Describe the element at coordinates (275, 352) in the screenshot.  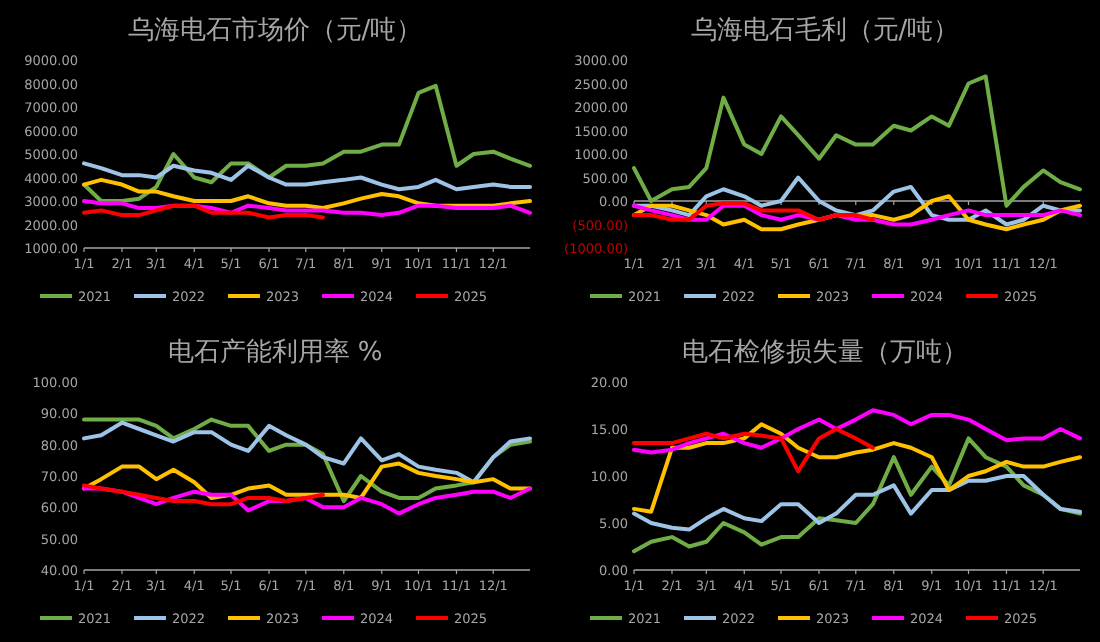
I see `chart-title: 电石产能利用率 %` at that location.